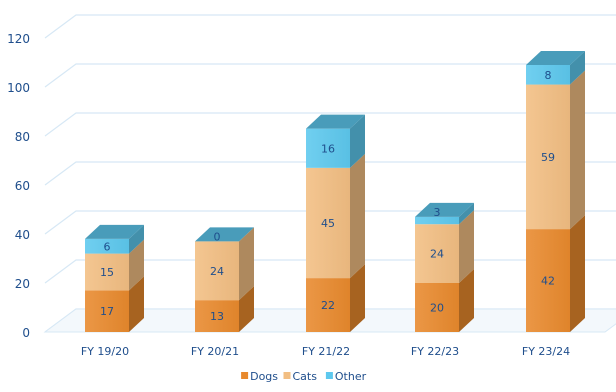  I want to click on data-label: 13, so click(217, 316).